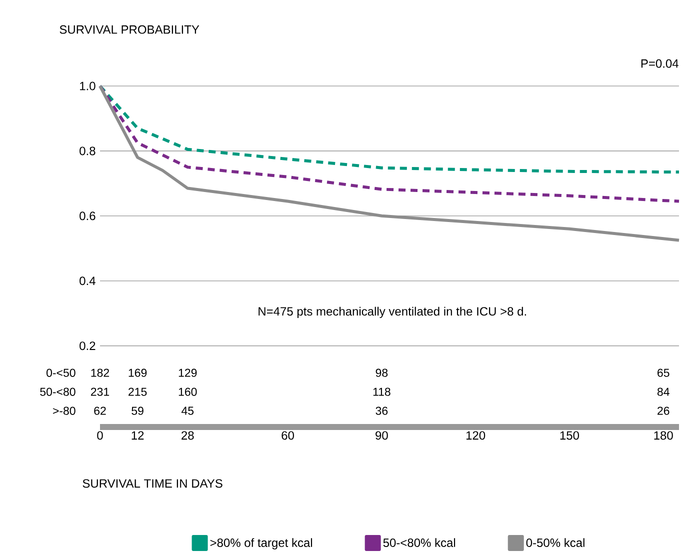 Image resolution: width=681 pixels, height=556 pixels. What do you see at coordinates (419, 543) in the screenshot?
I see `legend-label: 50-<80% kcal` at bounding box center [419, 543].